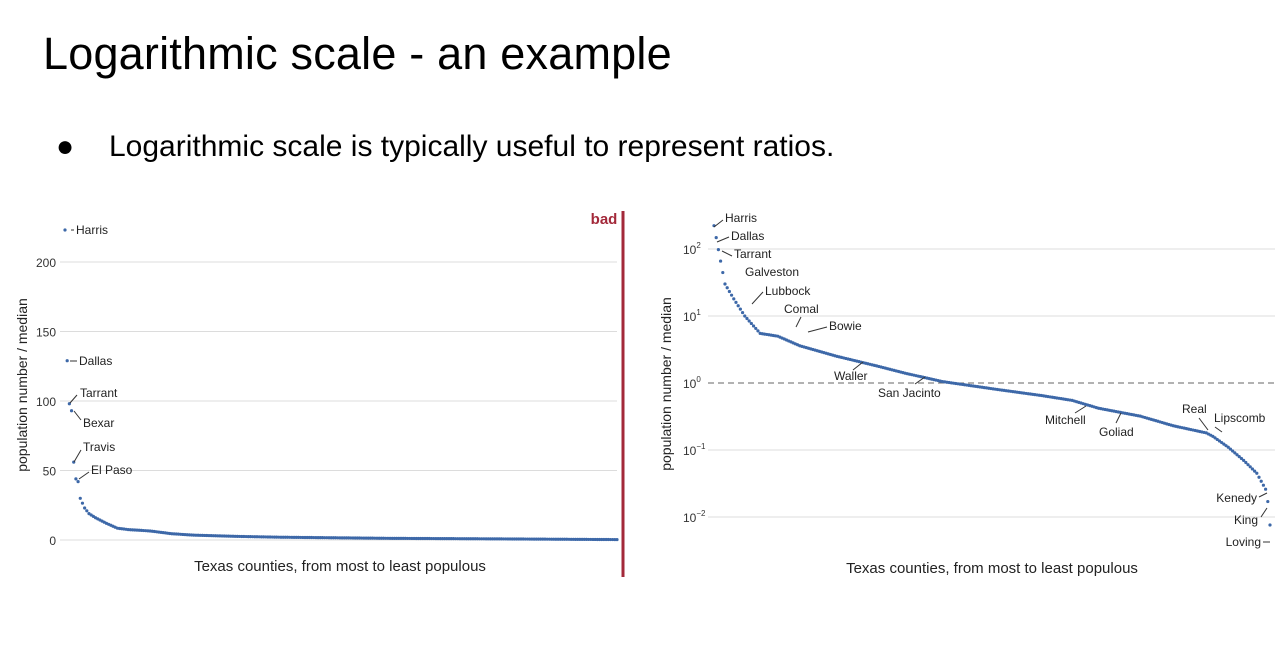  What do you see at coordinates (1065, 420) in the screenshot?
I see `right-chart-point-label: Mitchell` at bounding box center [1065, 420].